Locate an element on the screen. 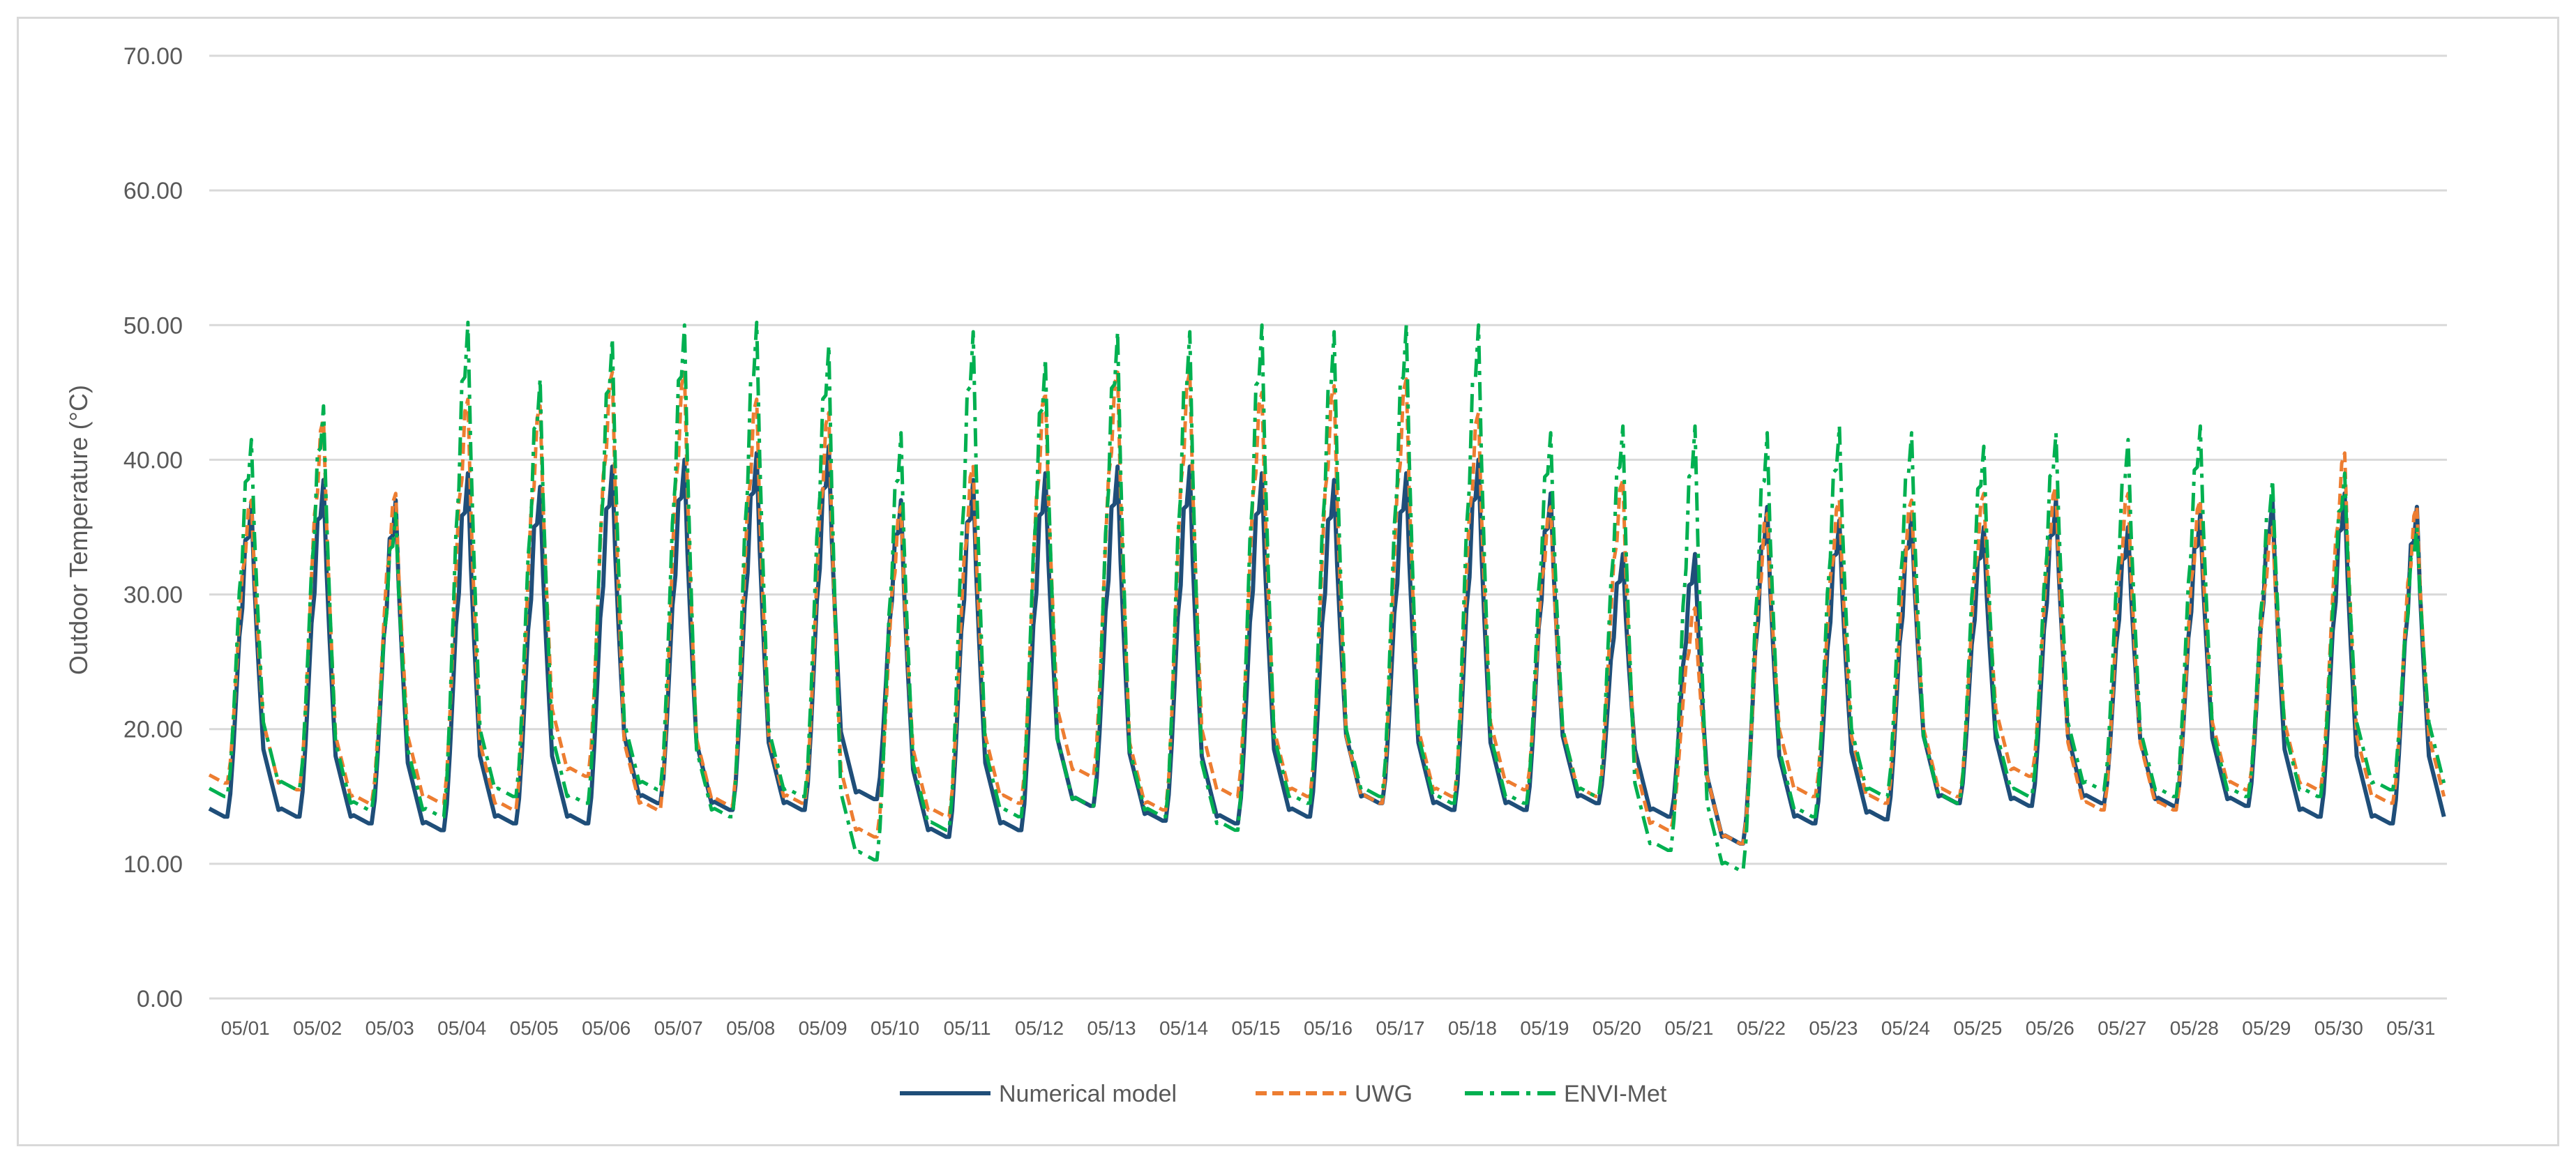  x-tick-label: 05/09 is located at coordinates (823, 1028).